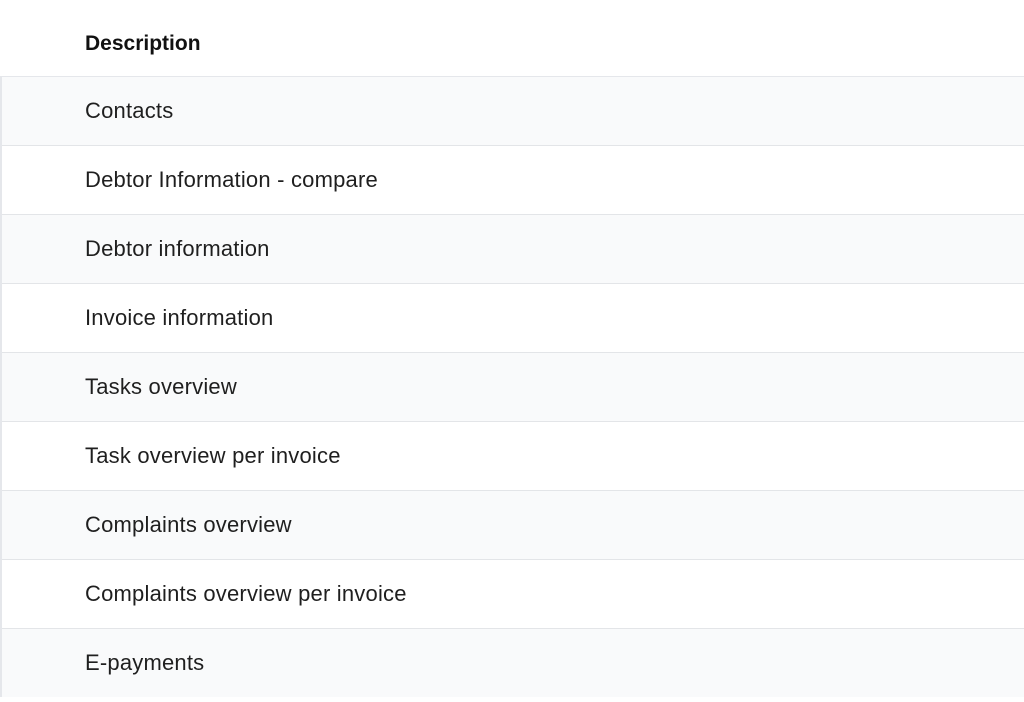 The width and height of the screenshot is (1024, 702). I want to click on row-label: Invoice information, so click(179, 317).